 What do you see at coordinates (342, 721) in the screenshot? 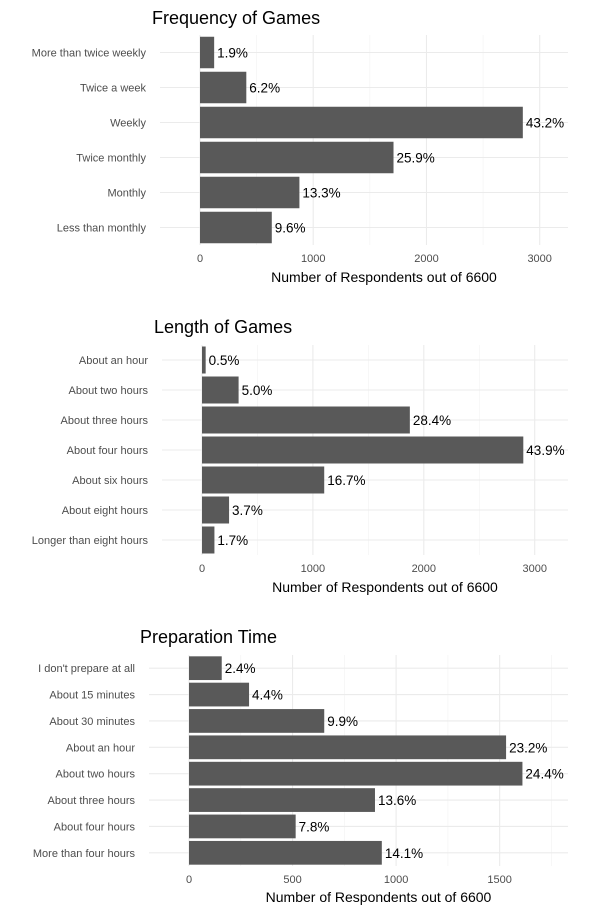
I see `data-label: 9.9%` at bounding box center [342, 721].